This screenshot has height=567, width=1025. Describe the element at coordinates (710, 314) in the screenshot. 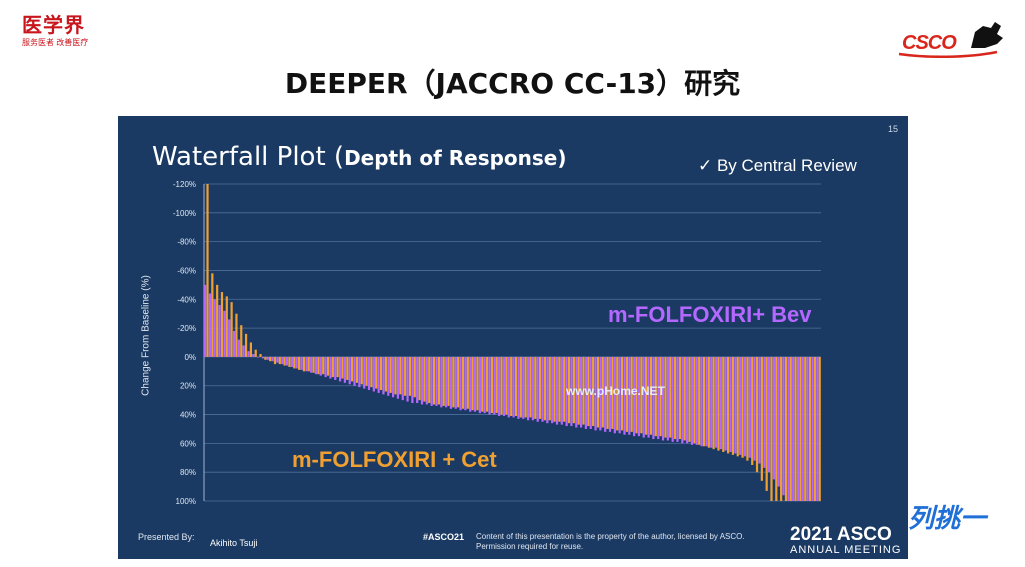

I see `series-label-bev: m-FOLFOXIRI+ Bev` at that location.